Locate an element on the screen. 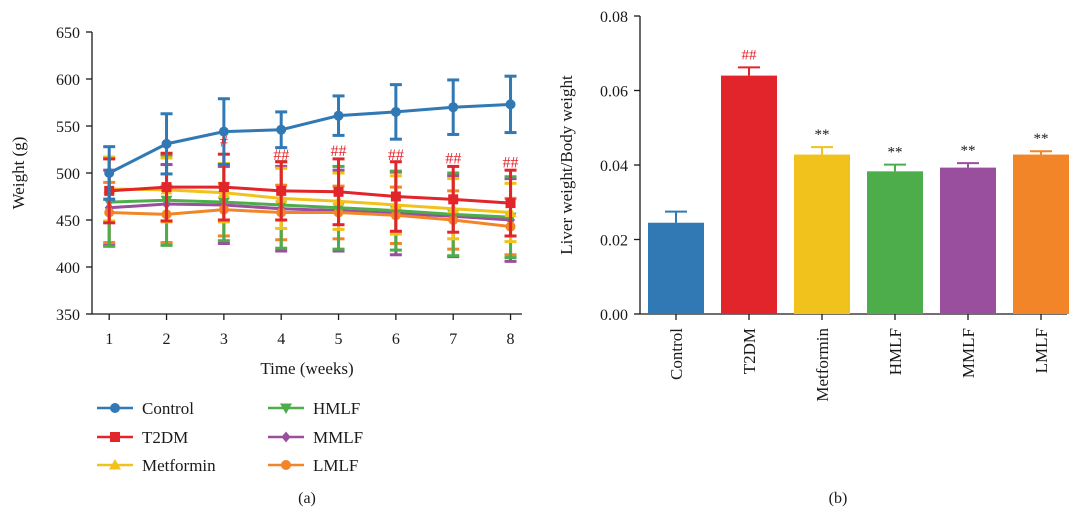  bar-hmlf is located at coordinates (895, 242).